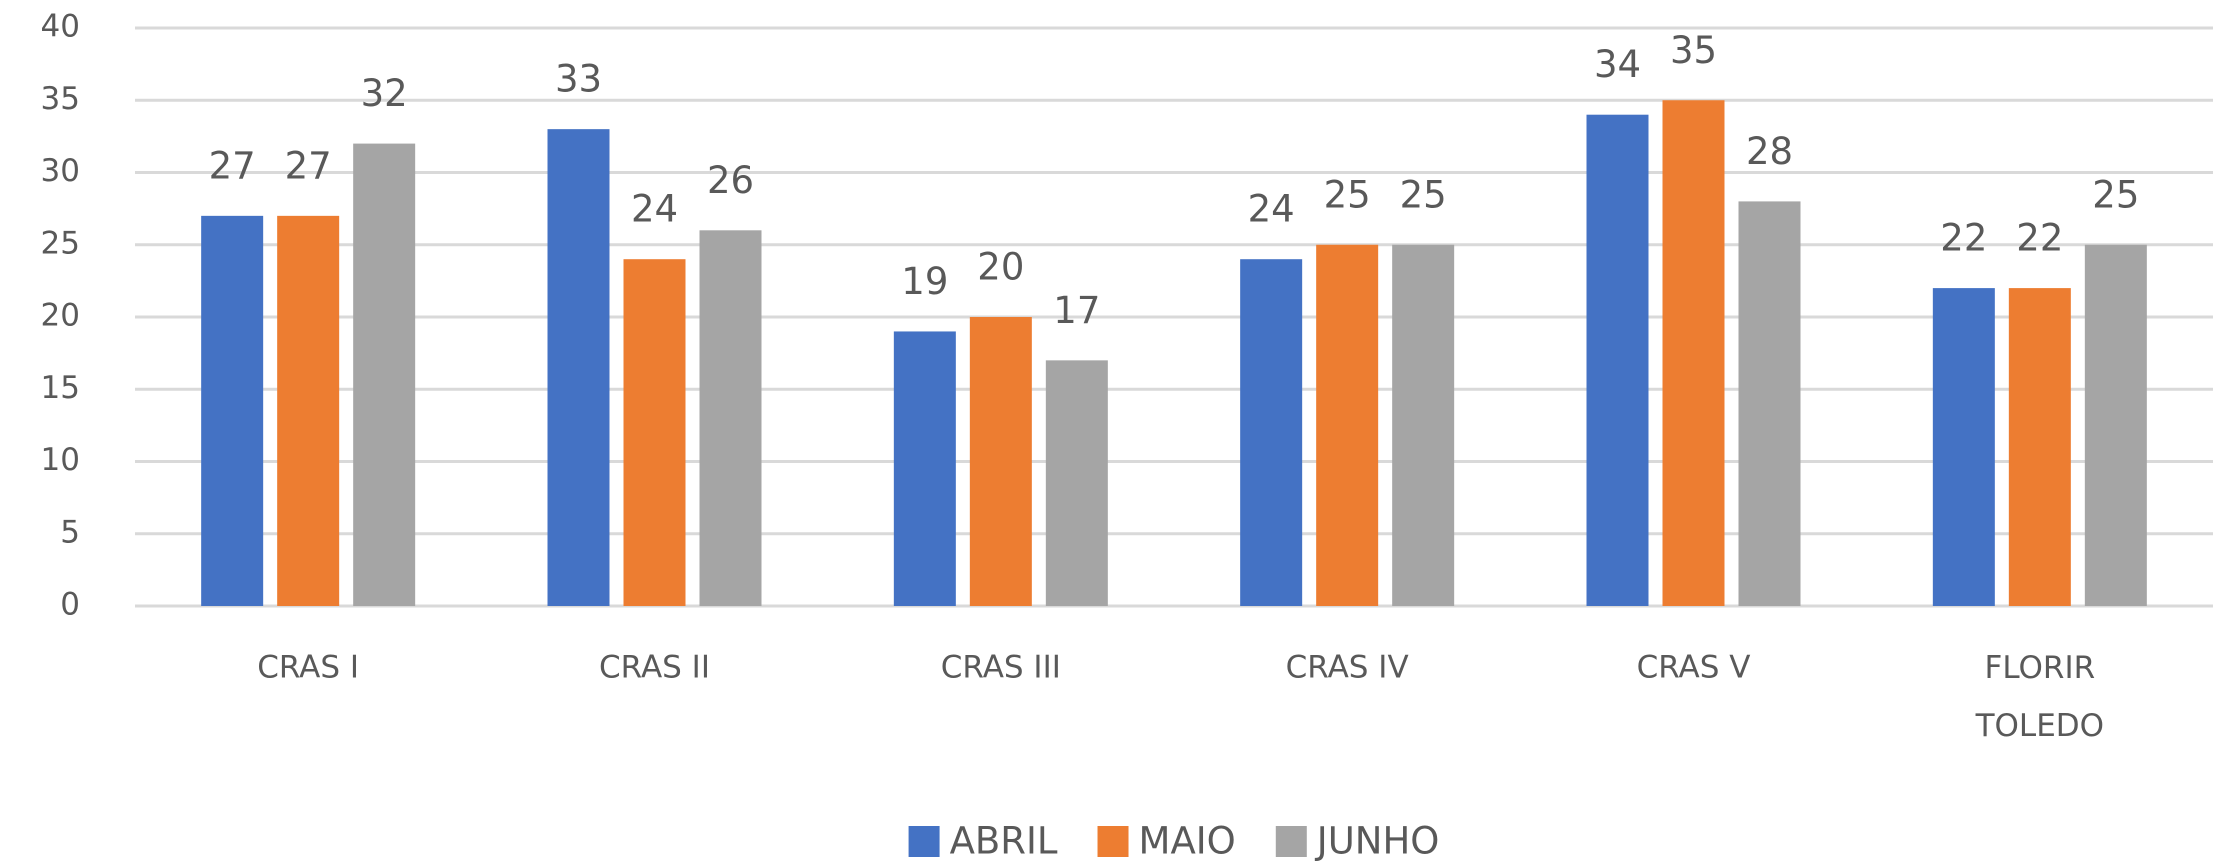  Describe the element at coordinates (1076, 310) in the screenshot. I see `value-label: 17` at that location.